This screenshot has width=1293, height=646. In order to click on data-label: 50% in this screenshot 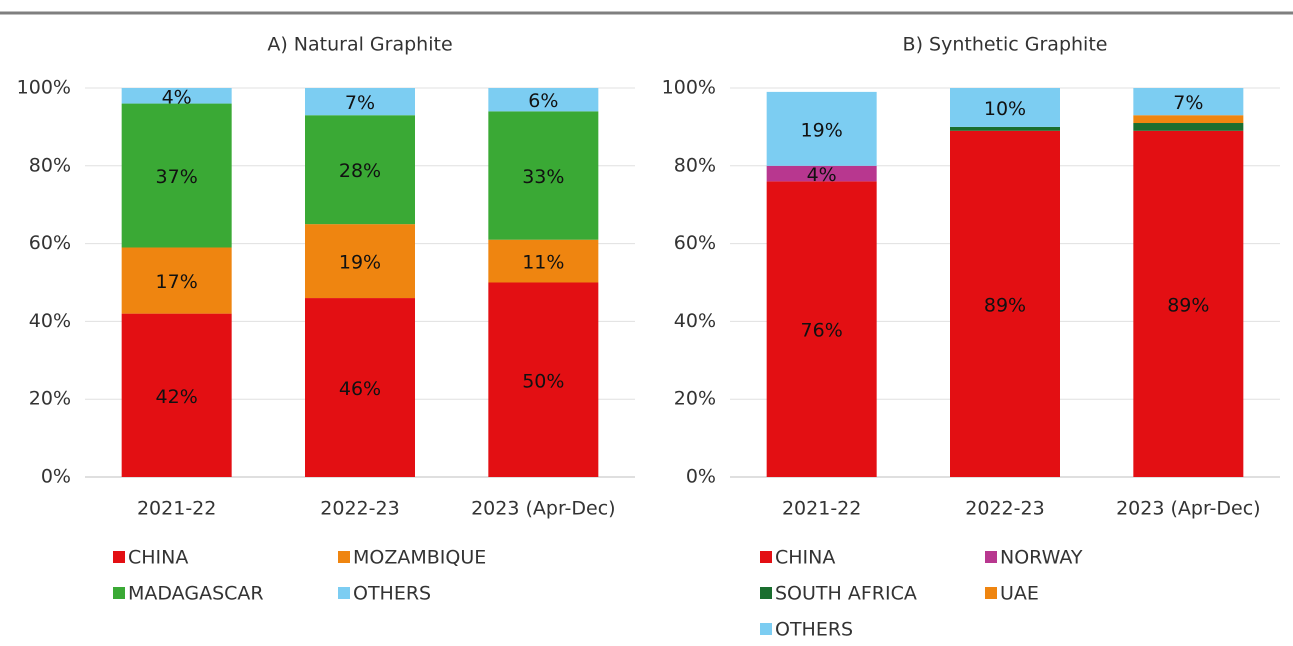, I will do `click(543, 381)`.